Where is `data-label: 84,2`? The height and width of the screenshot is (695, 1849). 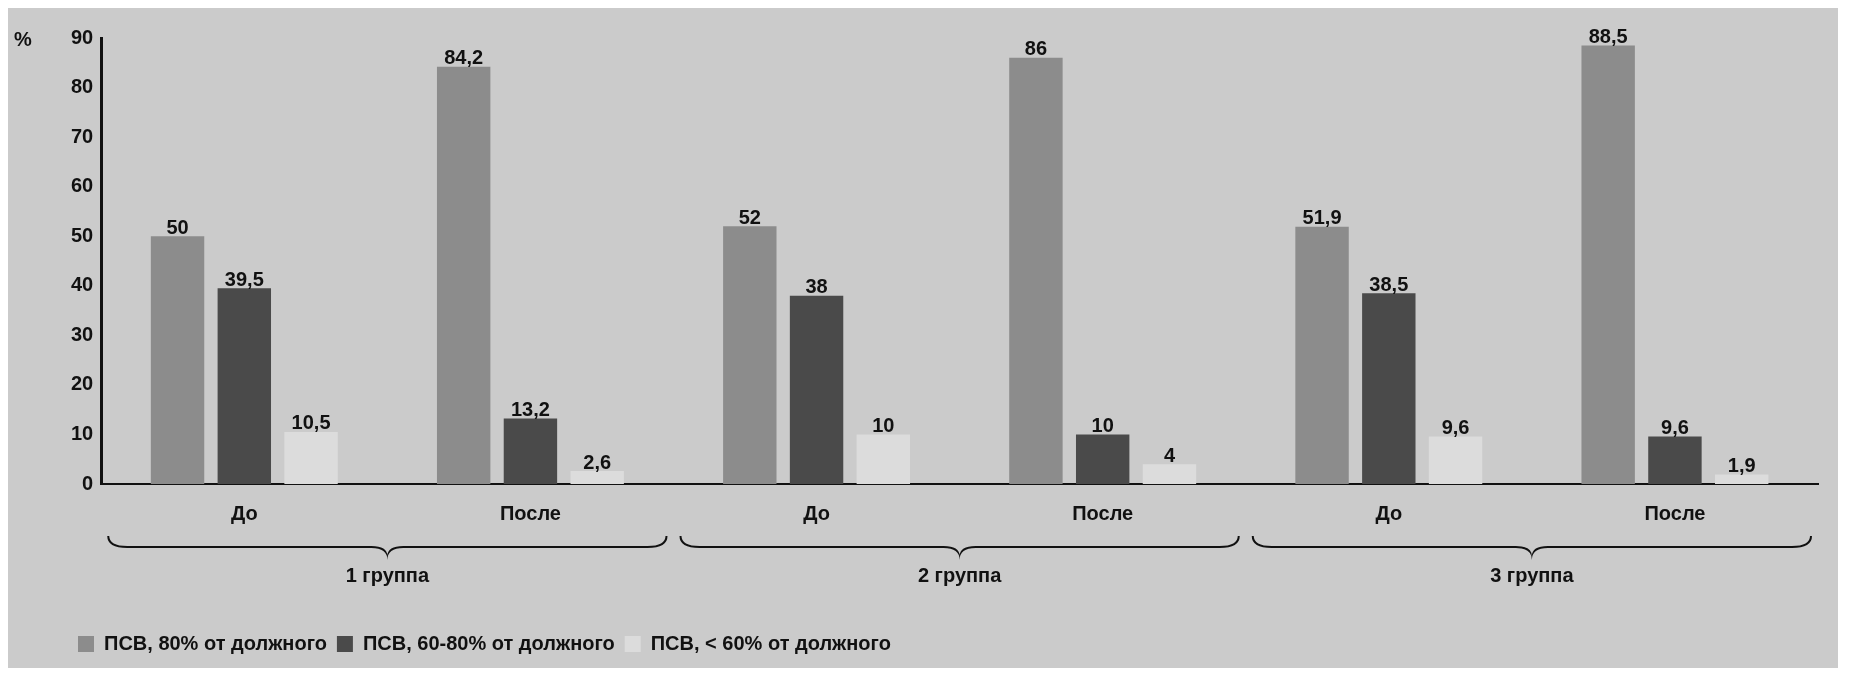
data-label: 84,2 is located at coordinates (464, 57).